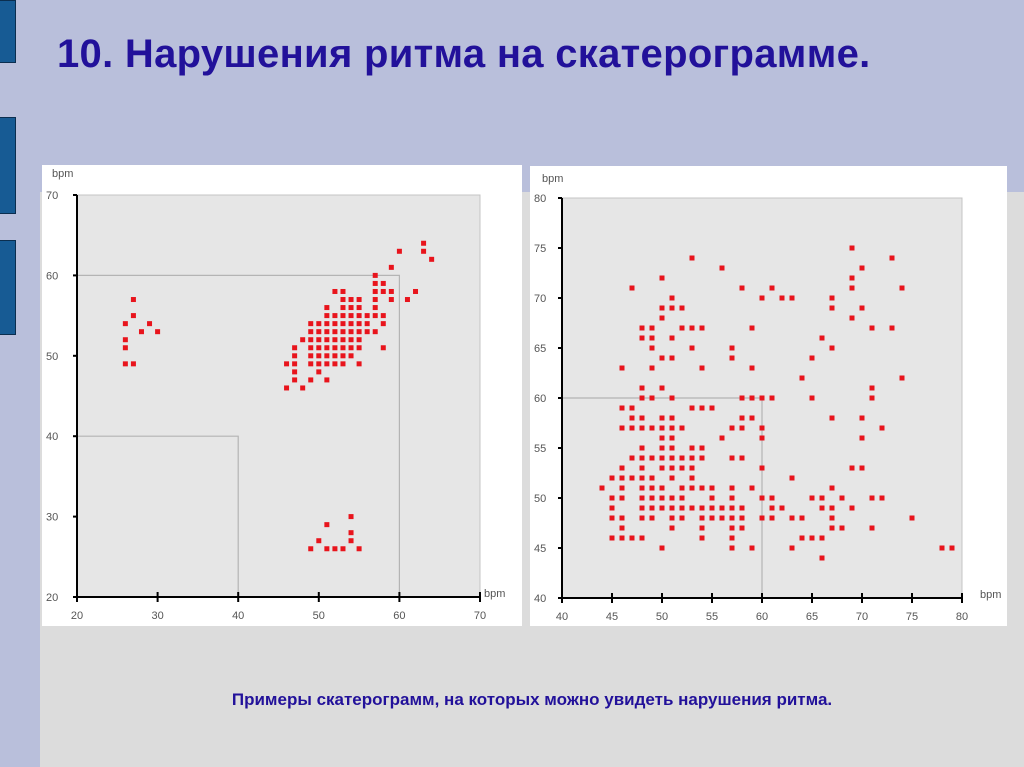 This screenshot has width=1024, height=767. Describe the element at coordinates (52, 598) in the screenshot. I see `y-tick-label: 20` at that location.